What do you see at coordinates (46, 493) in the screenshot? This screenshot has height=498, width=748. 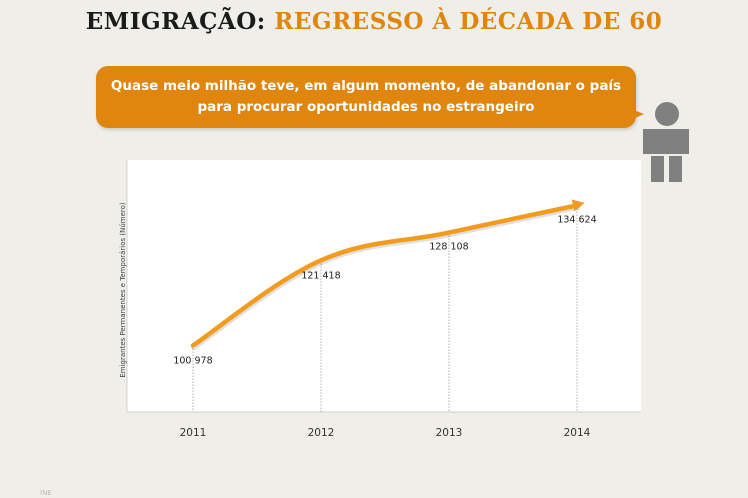 I see `source-note: INE` at bounding box center [46, 493].